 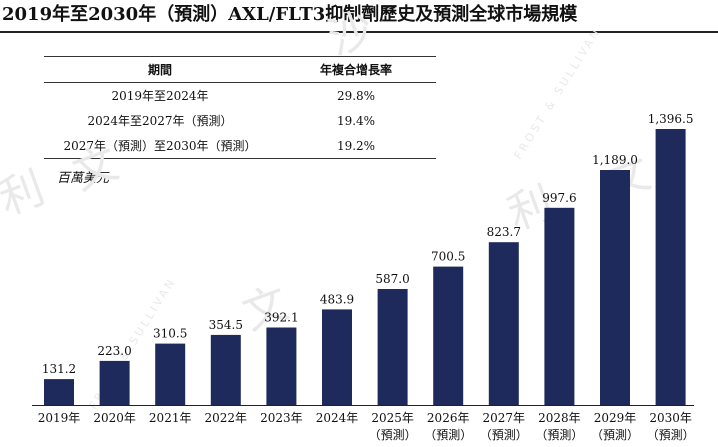 I want to click on cagr-header-rate: 年複合增長率, so click(x=356, y=69).